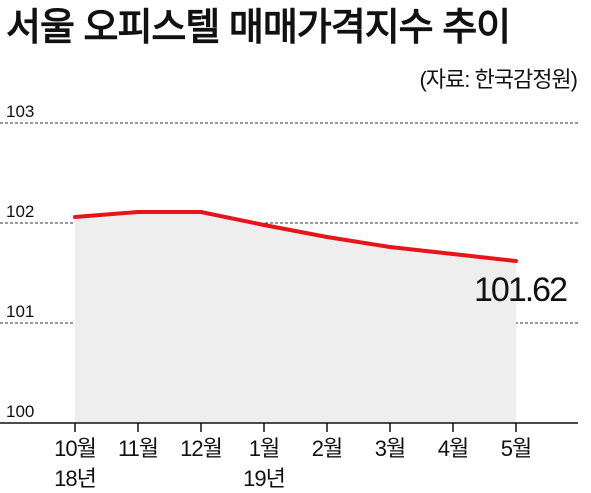 This screenshot has height=493, width=591. What do you see at coordinates (516, 448) in the screenshot?
I see `x-tick-label: 5월` at bounding box center [516, 448].